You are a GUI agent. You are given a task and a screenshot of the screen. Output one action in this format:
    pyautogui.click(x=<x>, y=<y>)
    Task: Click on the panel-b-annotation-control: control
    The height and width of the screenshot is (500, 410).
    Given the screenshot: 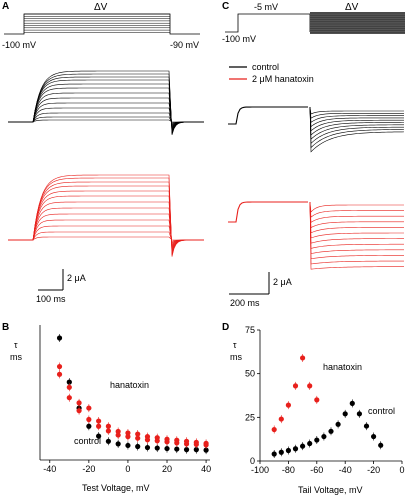 What is the action you would take?
    pyautogui.click(x=87, y=441)
    